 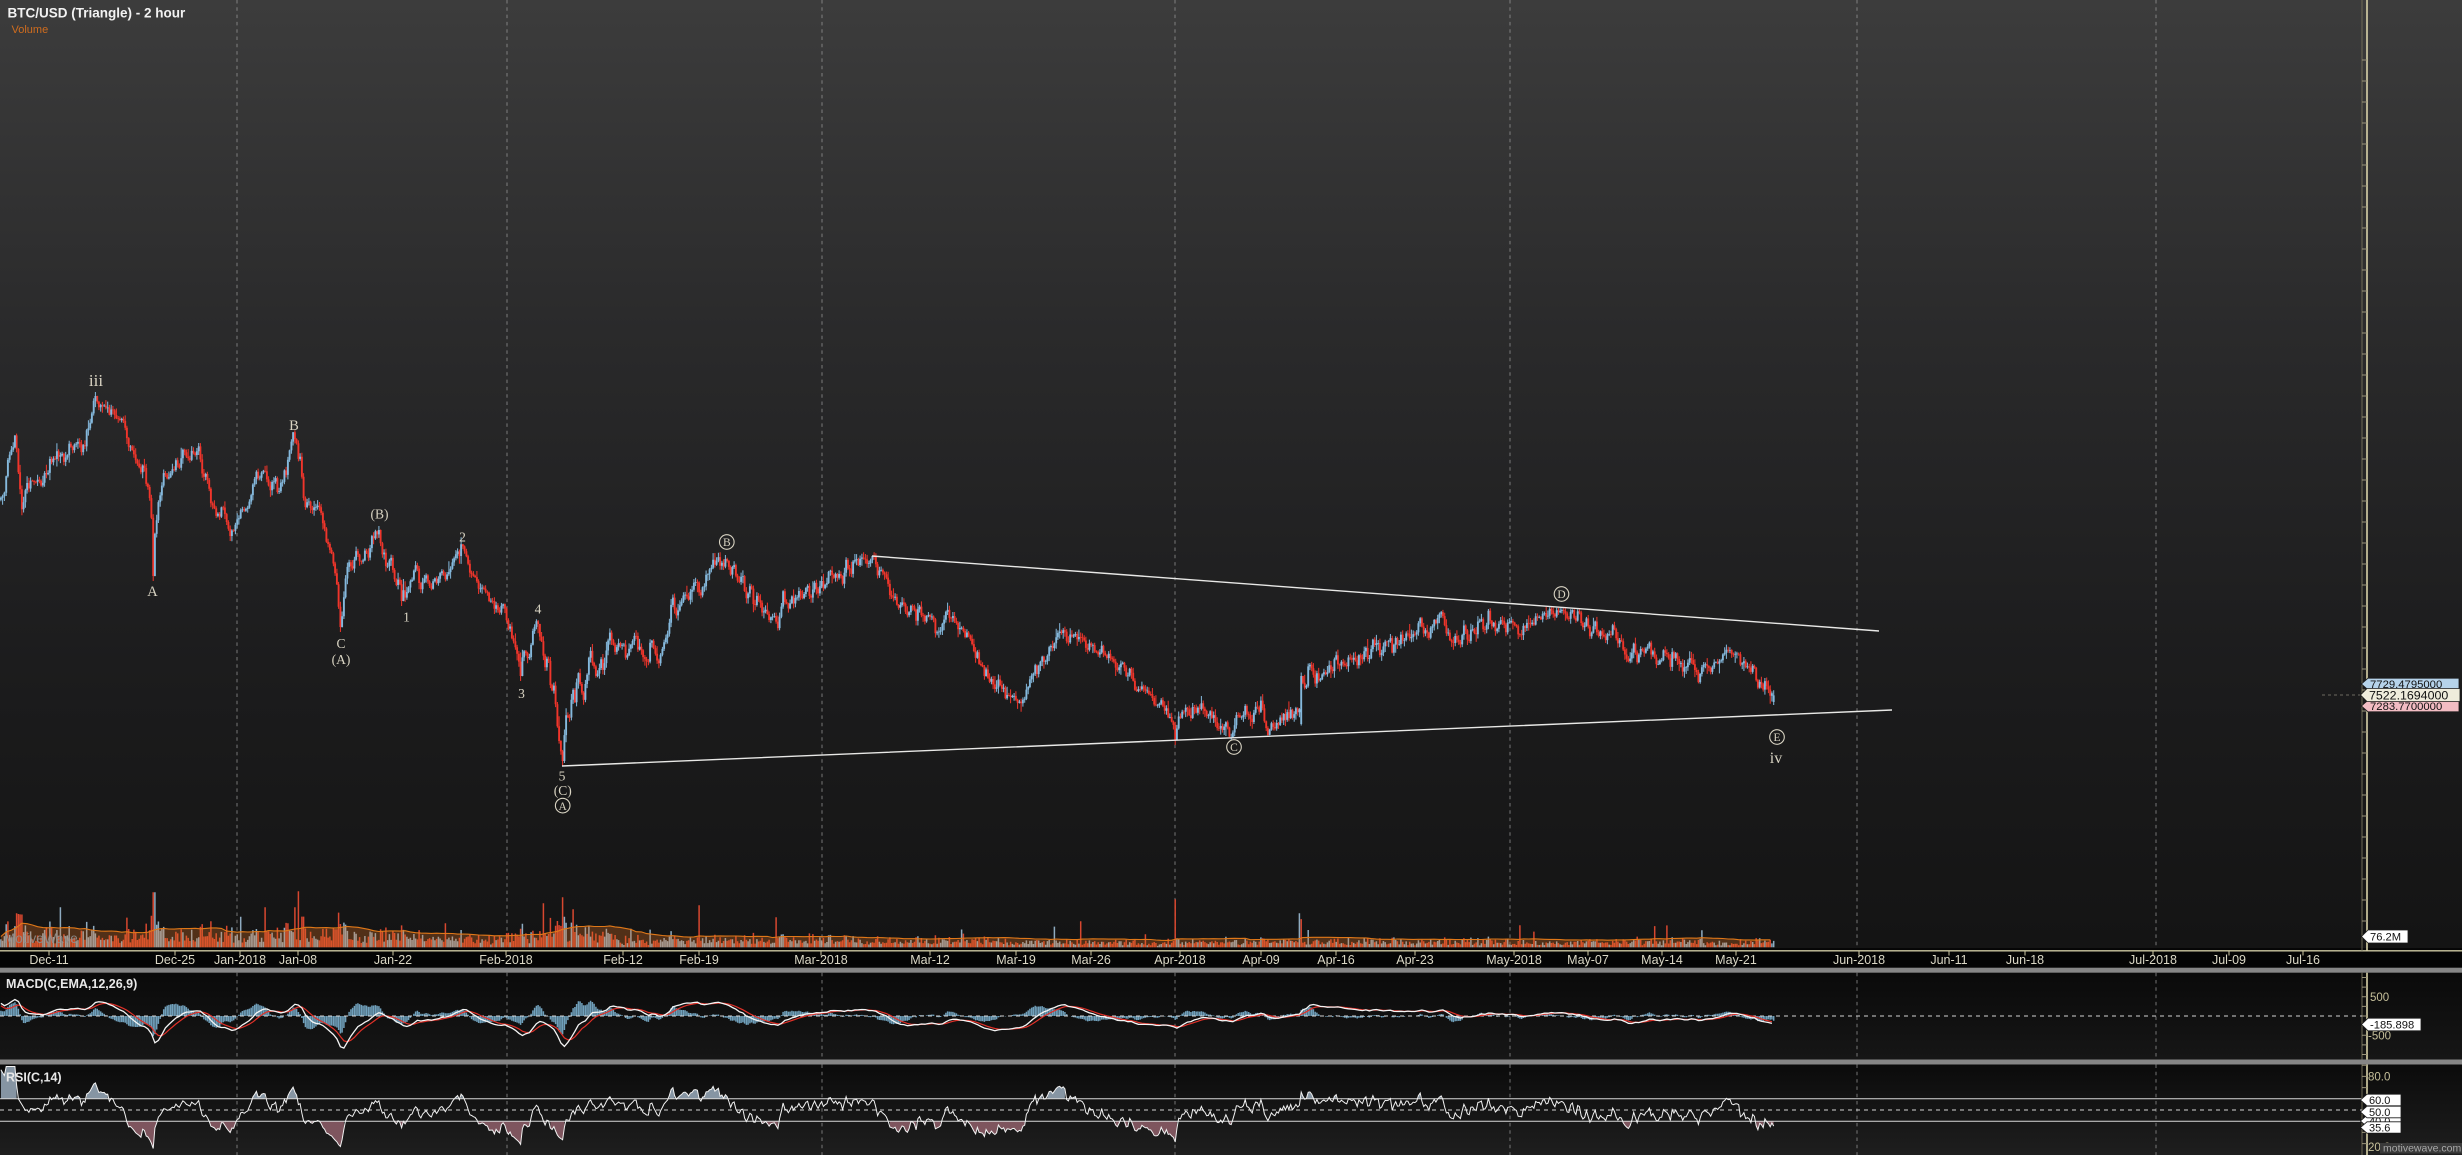 I want to click on svg-text: Feb-19, so click(x=699, y=960).